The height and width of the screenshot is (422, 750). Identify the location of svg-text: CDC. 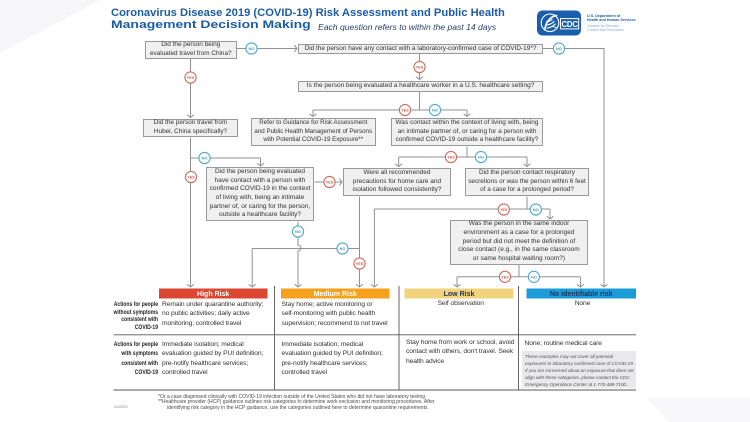
(569, 24).